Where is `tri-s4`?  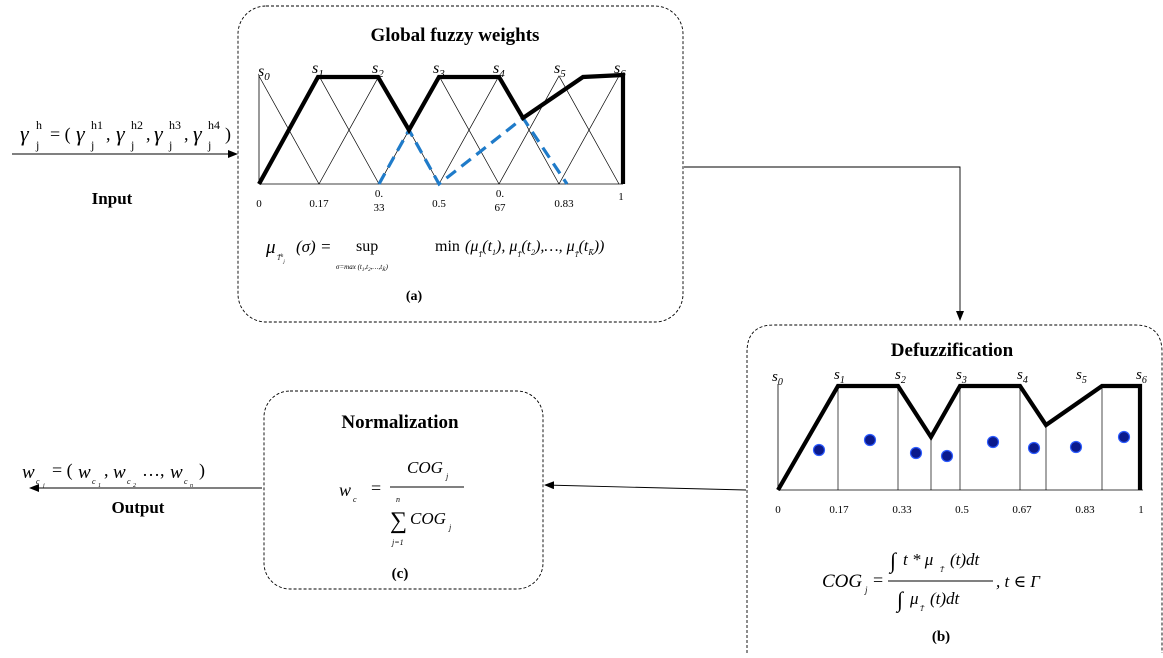
tri-s4 is located at coordinates (499, 130).